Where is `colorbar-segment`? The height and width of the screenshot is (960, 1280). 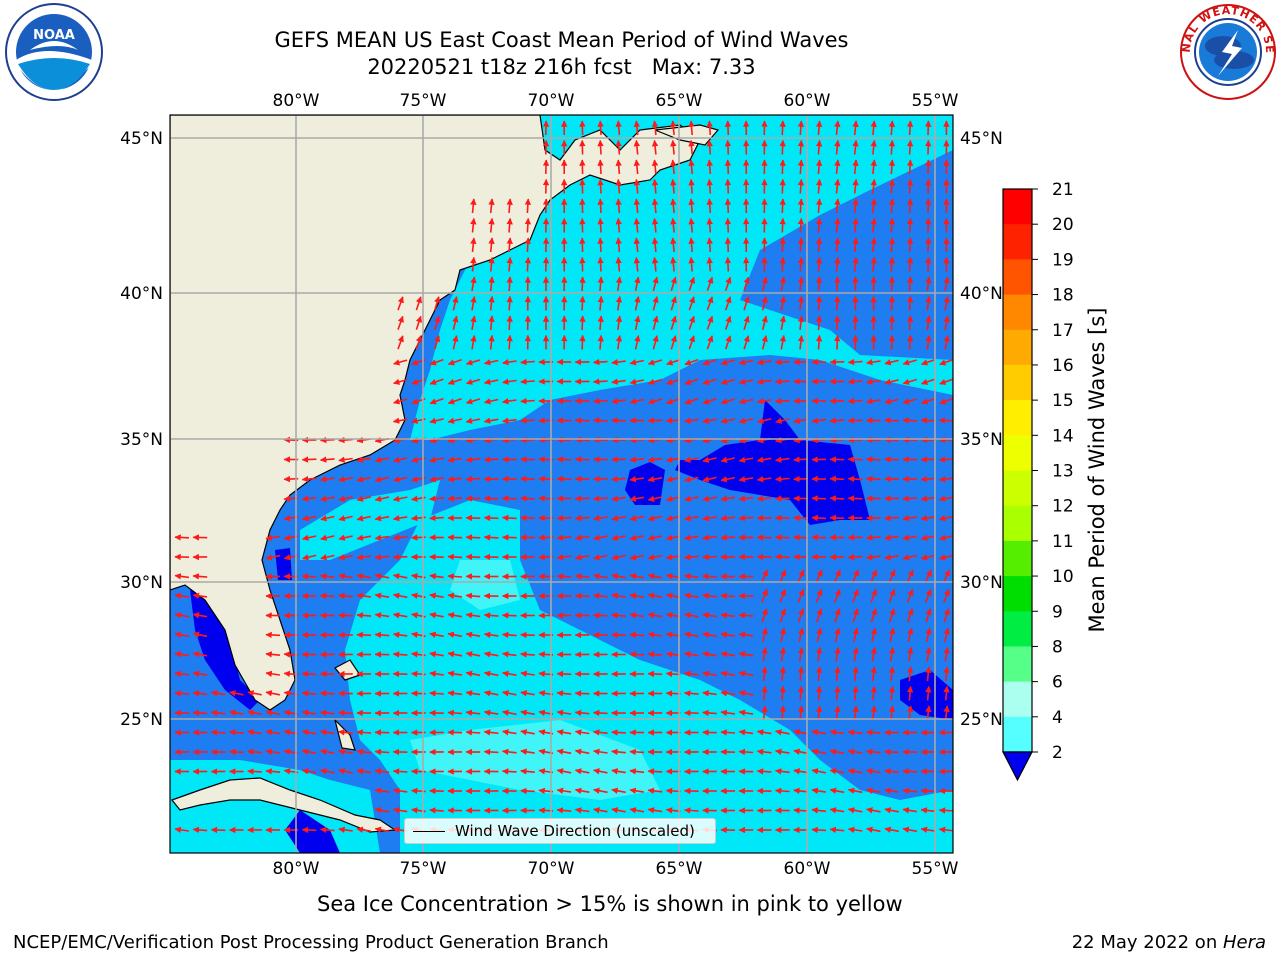
colorbar-segment is located at coordinates (1017, 734).